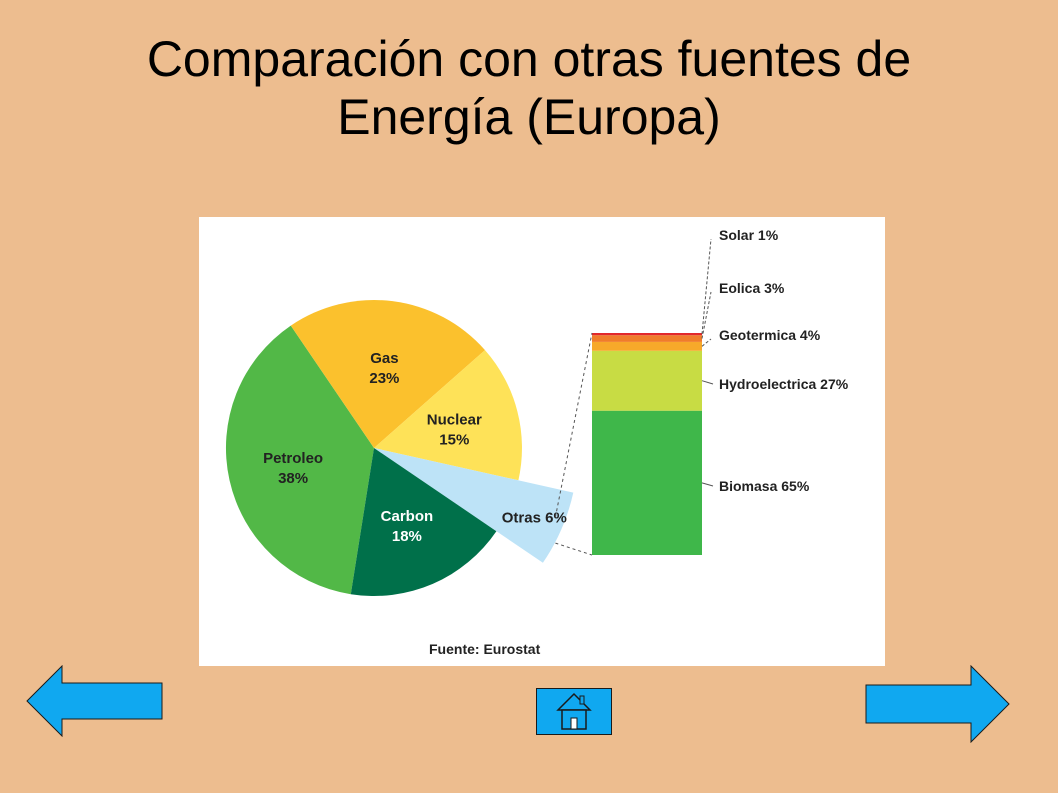  I want to click on house-icon, so click(574, 711).